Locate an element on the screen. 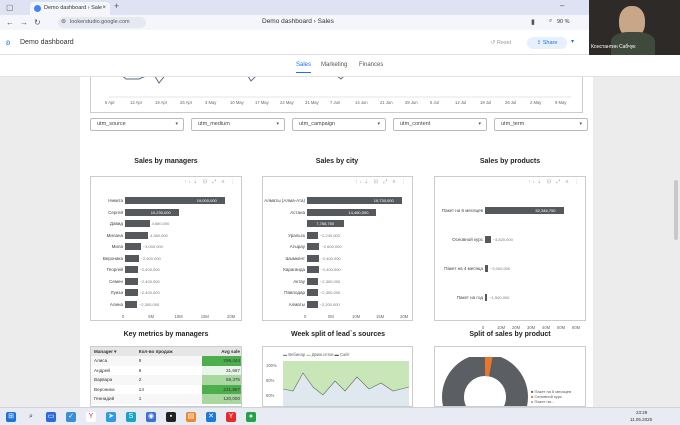 The width and height of the screenshot is (680, 425). table-row: Геннадий 1 120,000 is located at coordinates (166, 399).